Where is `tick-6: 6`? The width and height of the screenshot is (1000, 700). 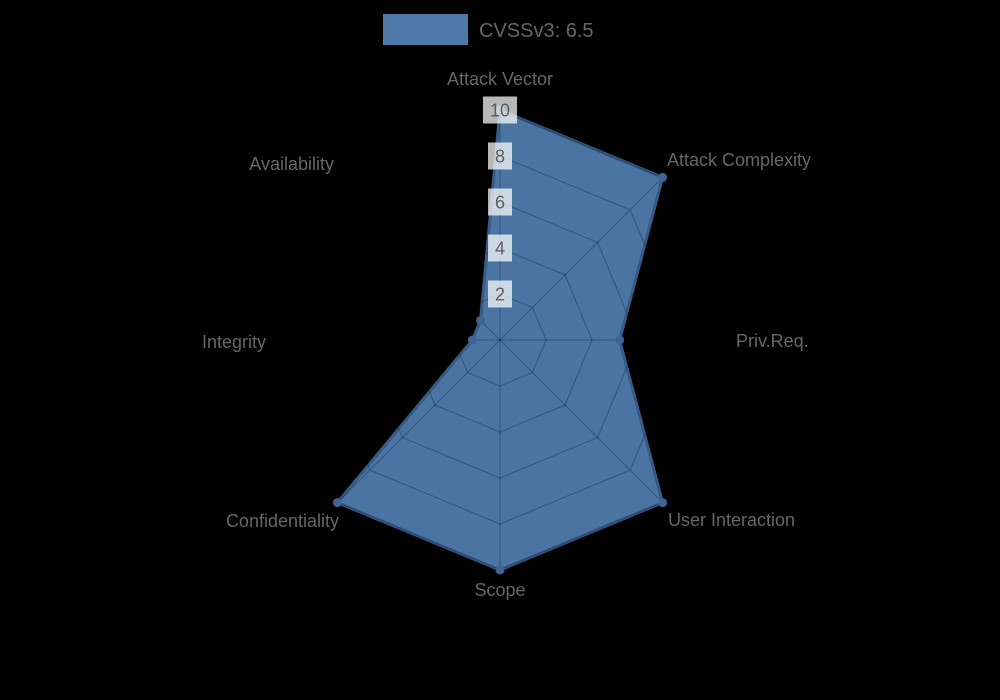
tick-6: 6 is located at coordinates (500, 202).